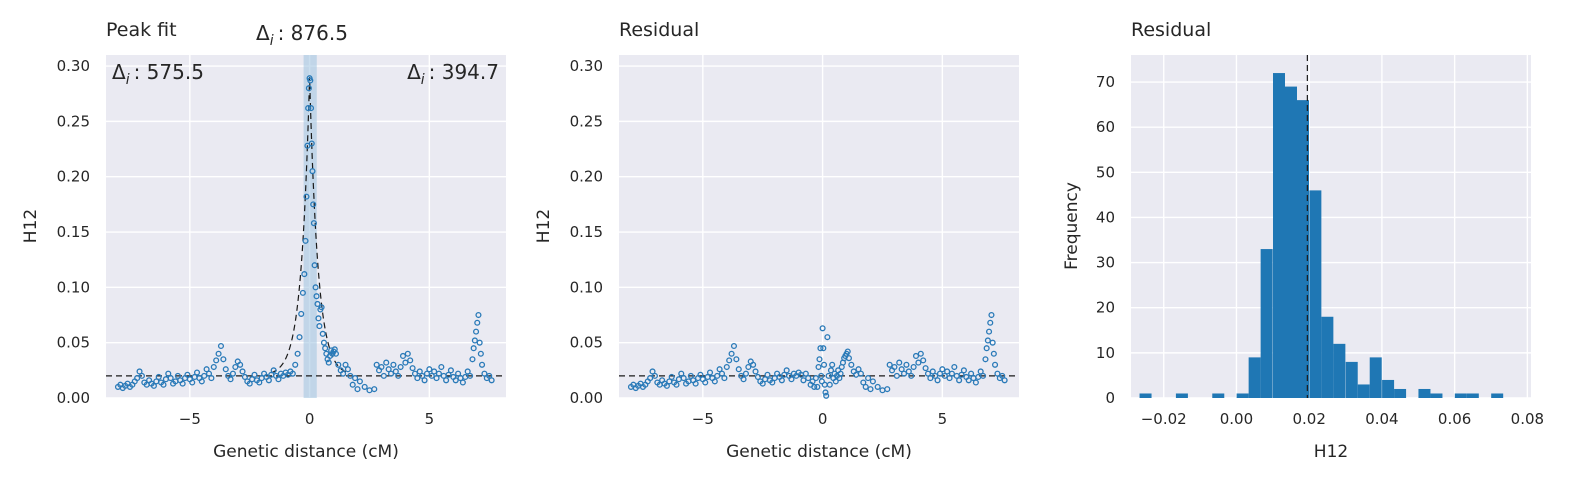 This screenshot has width=1587, height=488. I want to click on residual-histogram-x-tick-labels: −0.02 0.00 0.02 0.04 0.06 0.08, so click(1342, 419).